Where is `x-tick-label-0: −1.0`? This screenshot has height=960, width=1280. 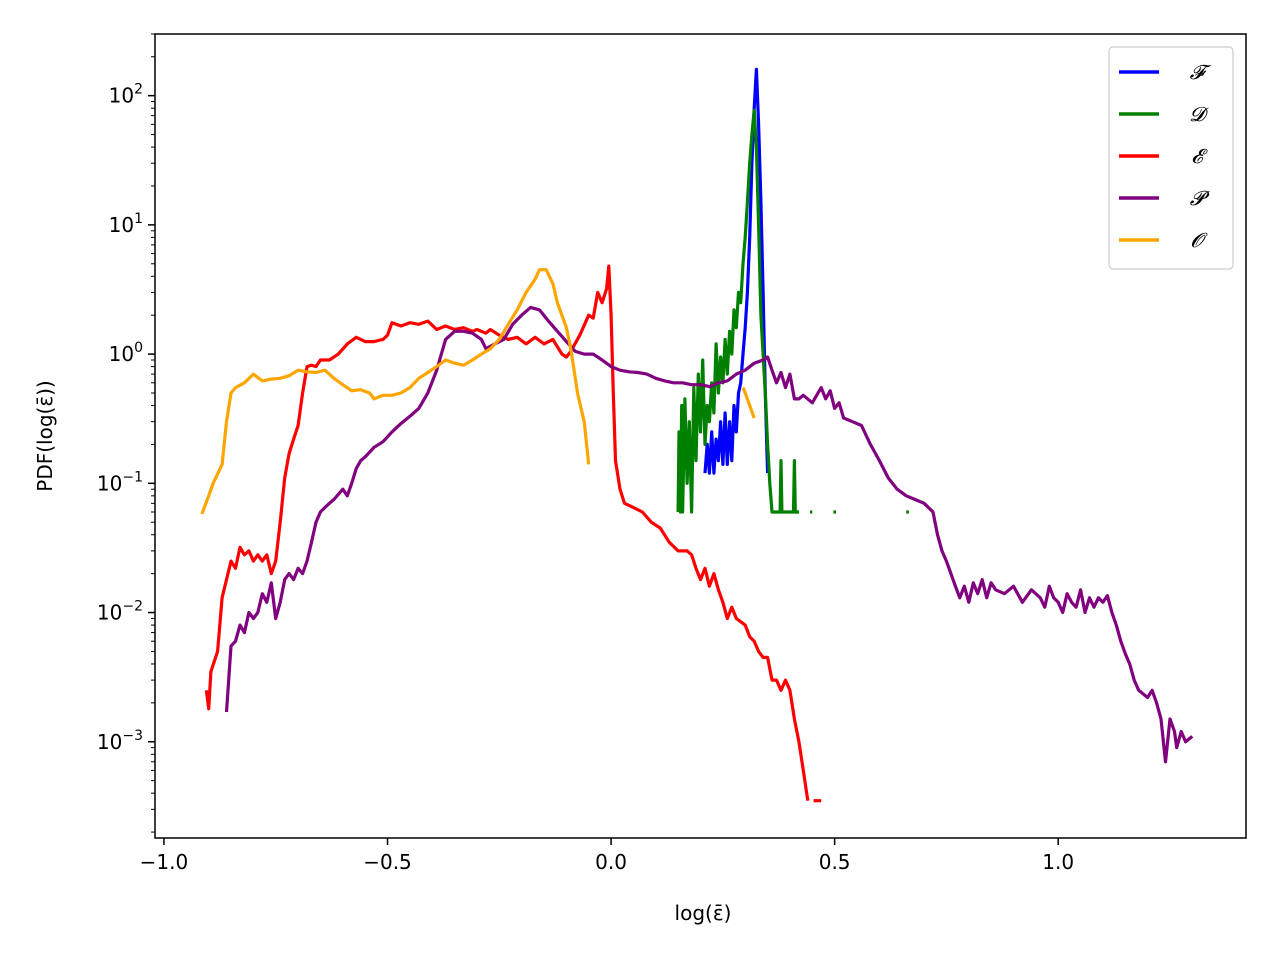 x-tick-label-0: −1.0 is located at coordinates (164, 862).